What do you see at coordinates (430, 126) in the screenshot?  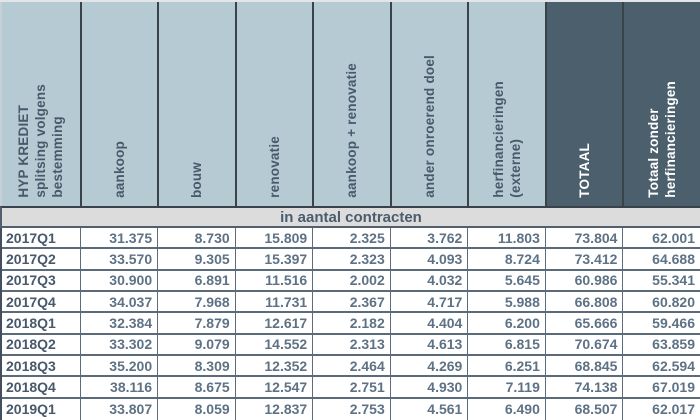 I see `header-label-ander-onroerend-doel: ander onroerend doel` at bounding box center [430, 126].